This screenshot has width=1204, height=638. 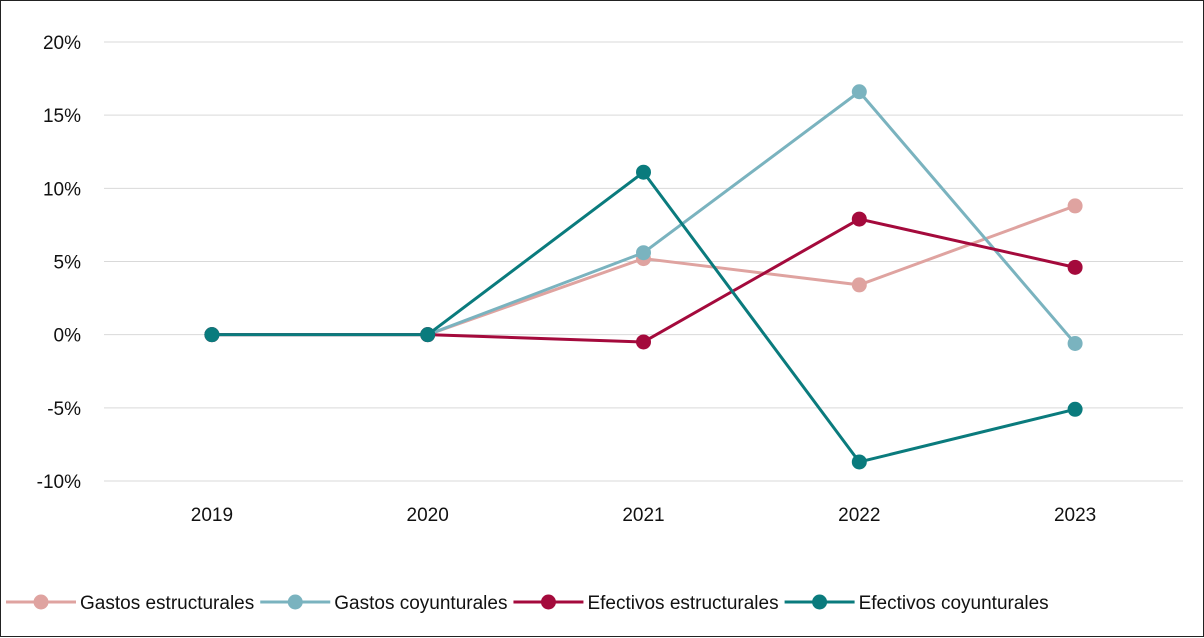 I want to click on y-axis-tick-labels: 20% 15% 10% 5% 0% -5% -10%, so click(x=59, y=263).